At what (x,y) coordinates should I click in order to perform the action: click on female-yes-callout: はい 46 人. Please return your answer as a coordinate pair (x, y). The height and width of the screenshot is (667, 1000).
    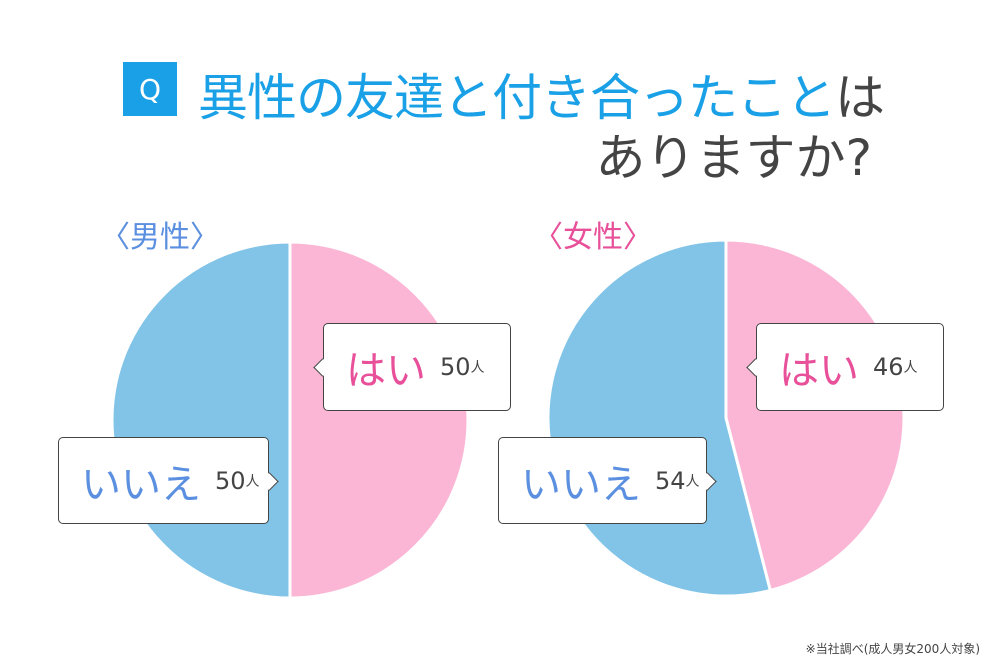
    Looking at the image, I should click on (845, 367).